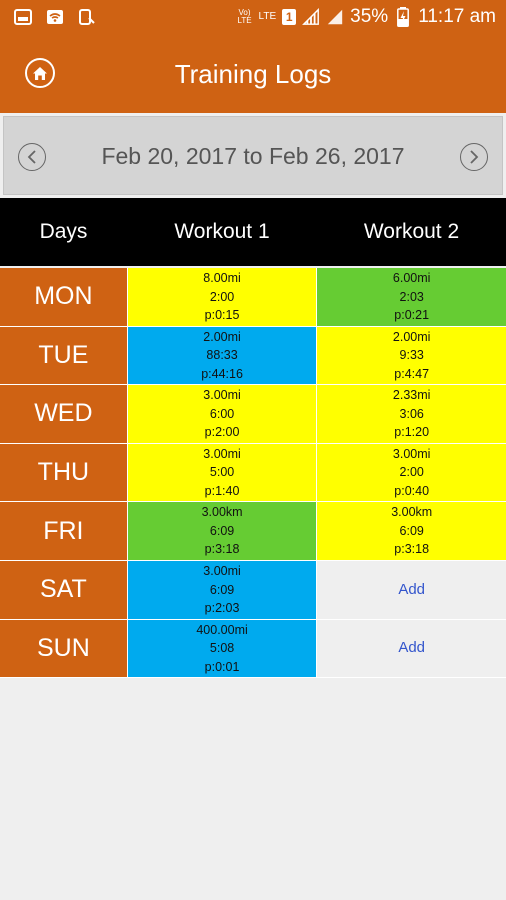 Image resolution: width=506 pixels, height=900 pixels. What do you see at coordinates (267, 16) in the screenshot?
I see `lte-indicator: LTE` at bounding box center [267, 16].